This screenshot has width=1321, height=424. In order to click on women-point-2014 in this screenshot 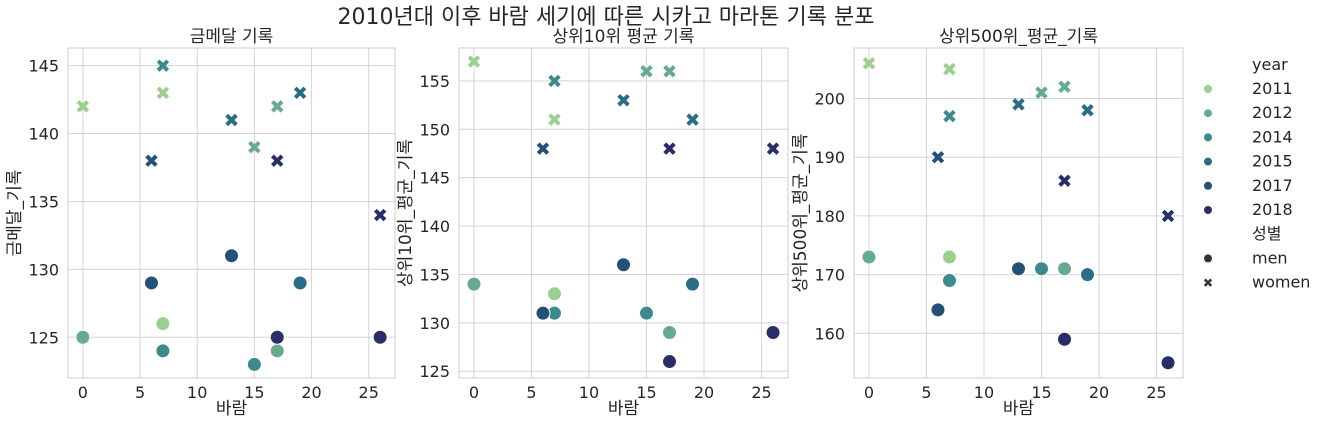, I will do `click(163, 65)`.